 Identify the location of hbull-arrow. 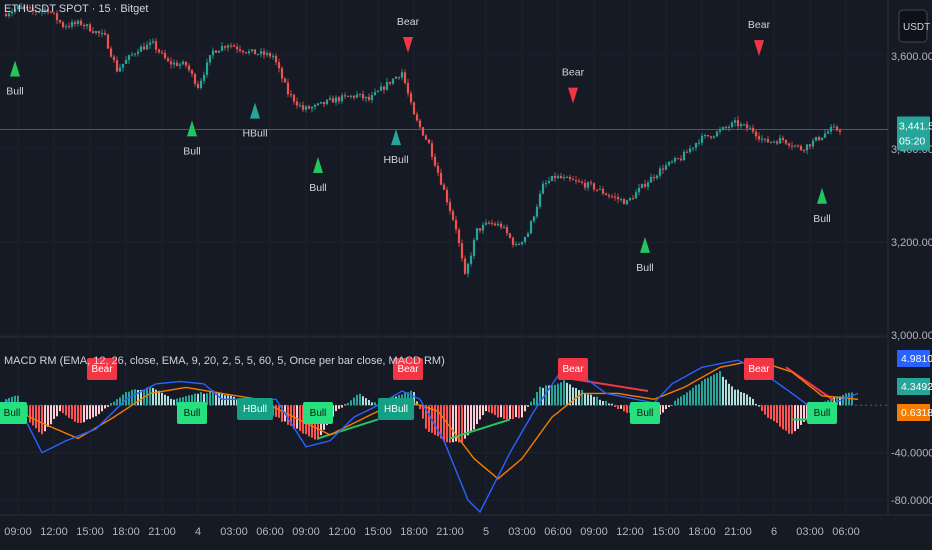
(255, 110).